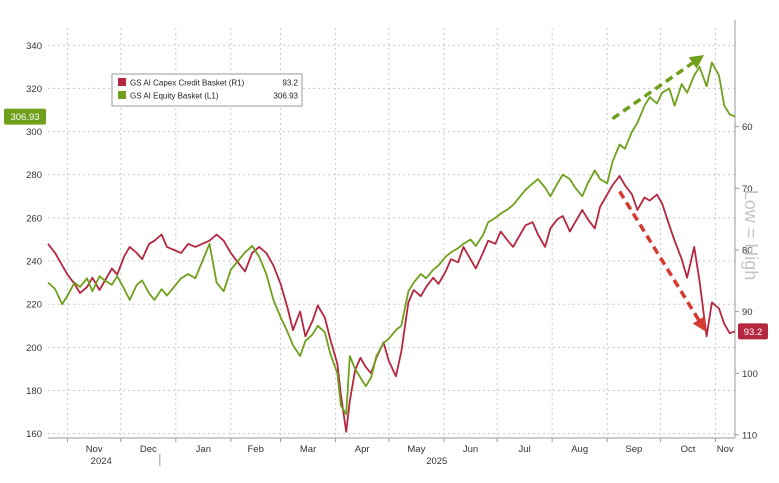 This screenshot has width=779, height=483. I want to click on y-right-tick-label: 110, so click(749, 435).